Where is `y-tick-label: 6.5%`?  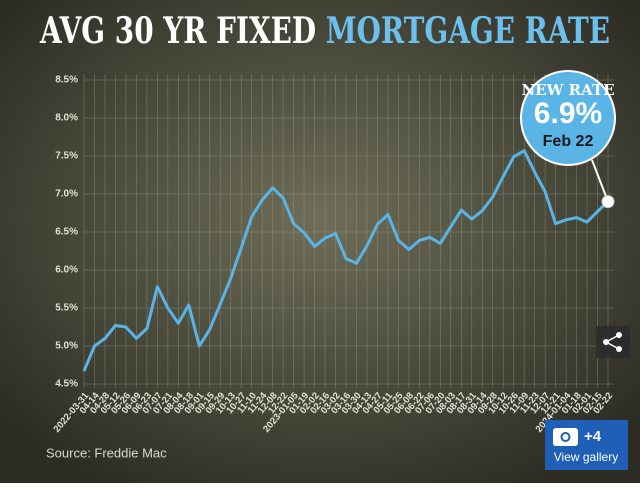 y-tick-label: 6.5% is located at coordinates (66, 232).